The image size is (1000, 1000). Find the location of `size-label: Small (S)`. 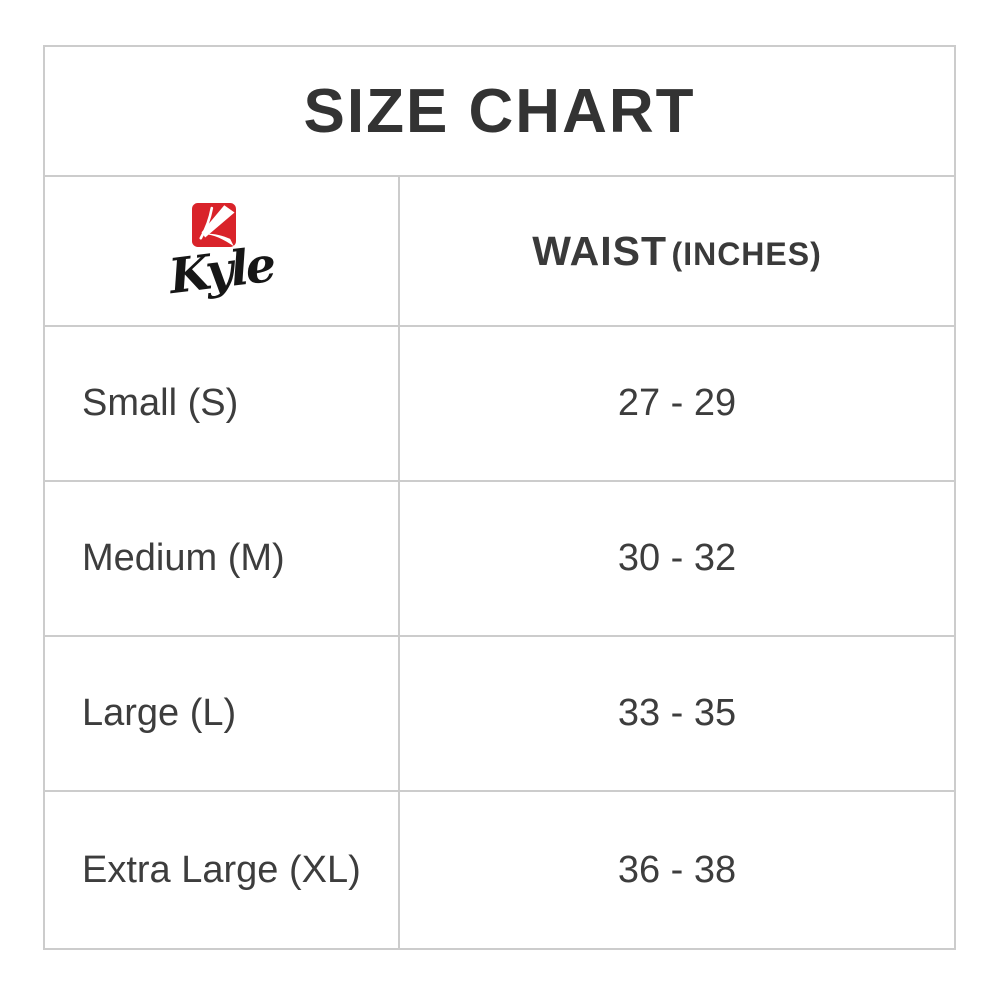

size-label: Small (S) is located at coordinates (221, 403).